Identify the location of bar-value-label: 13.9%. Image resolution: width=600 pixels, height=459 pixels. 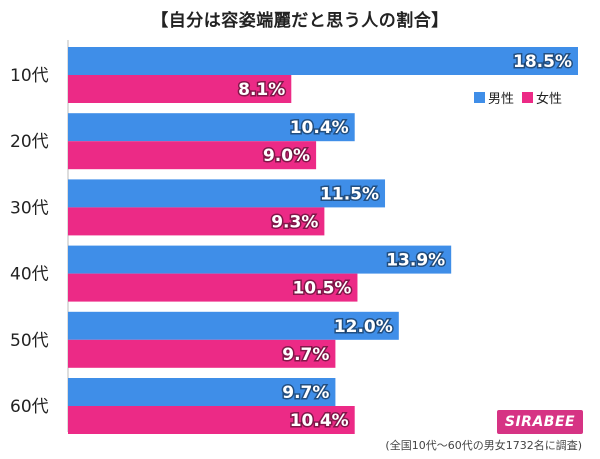
(415, 261).